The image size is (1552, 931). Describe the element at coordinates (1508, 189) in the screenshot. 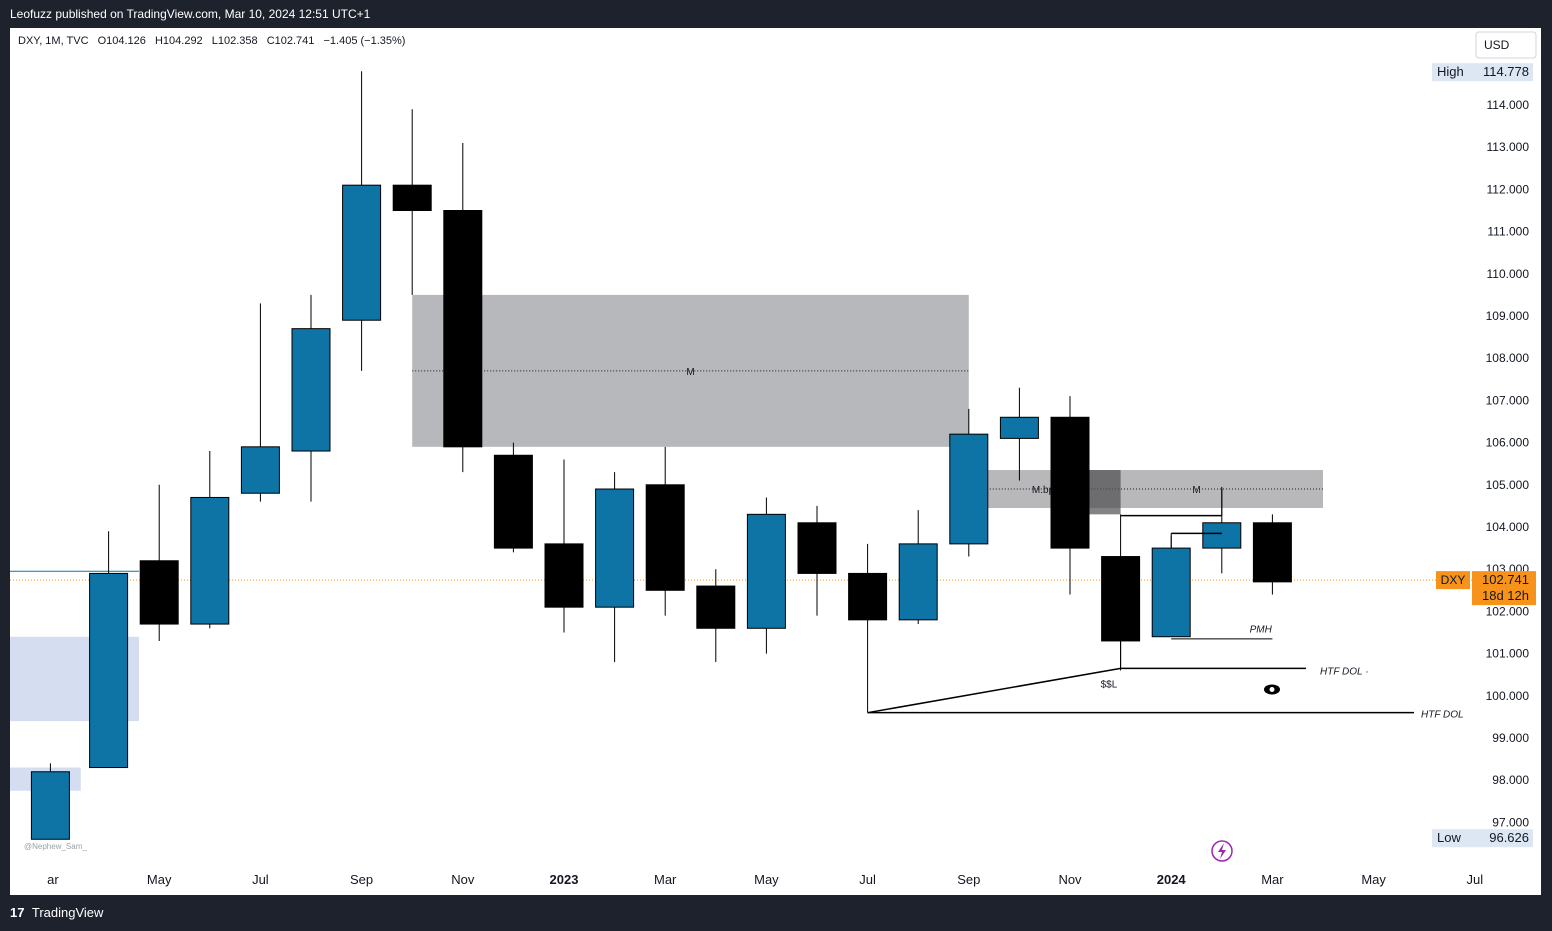

I see `price-tick-15: 112.000` at that location.